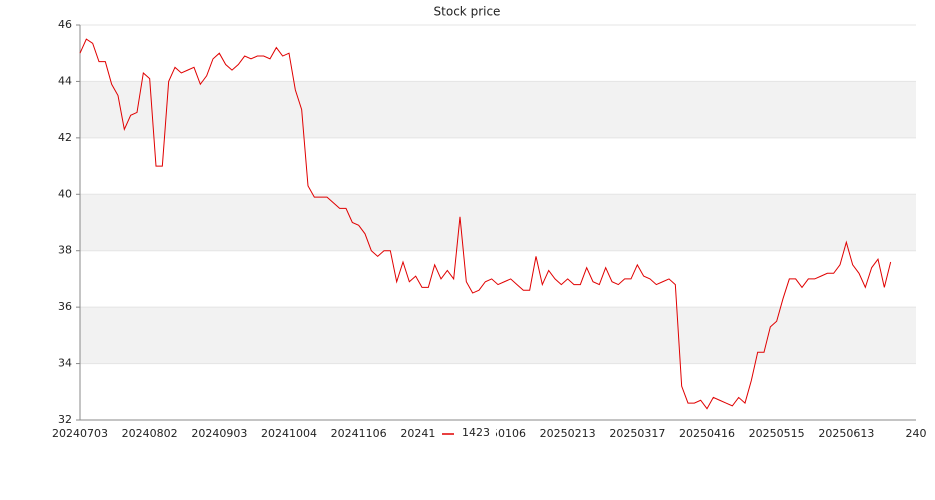 This screenshot has height=500, width=935. Describe the element at coordinates (80, 433) in the screenshot. I see `x-tick-label: 20240703` at that location.